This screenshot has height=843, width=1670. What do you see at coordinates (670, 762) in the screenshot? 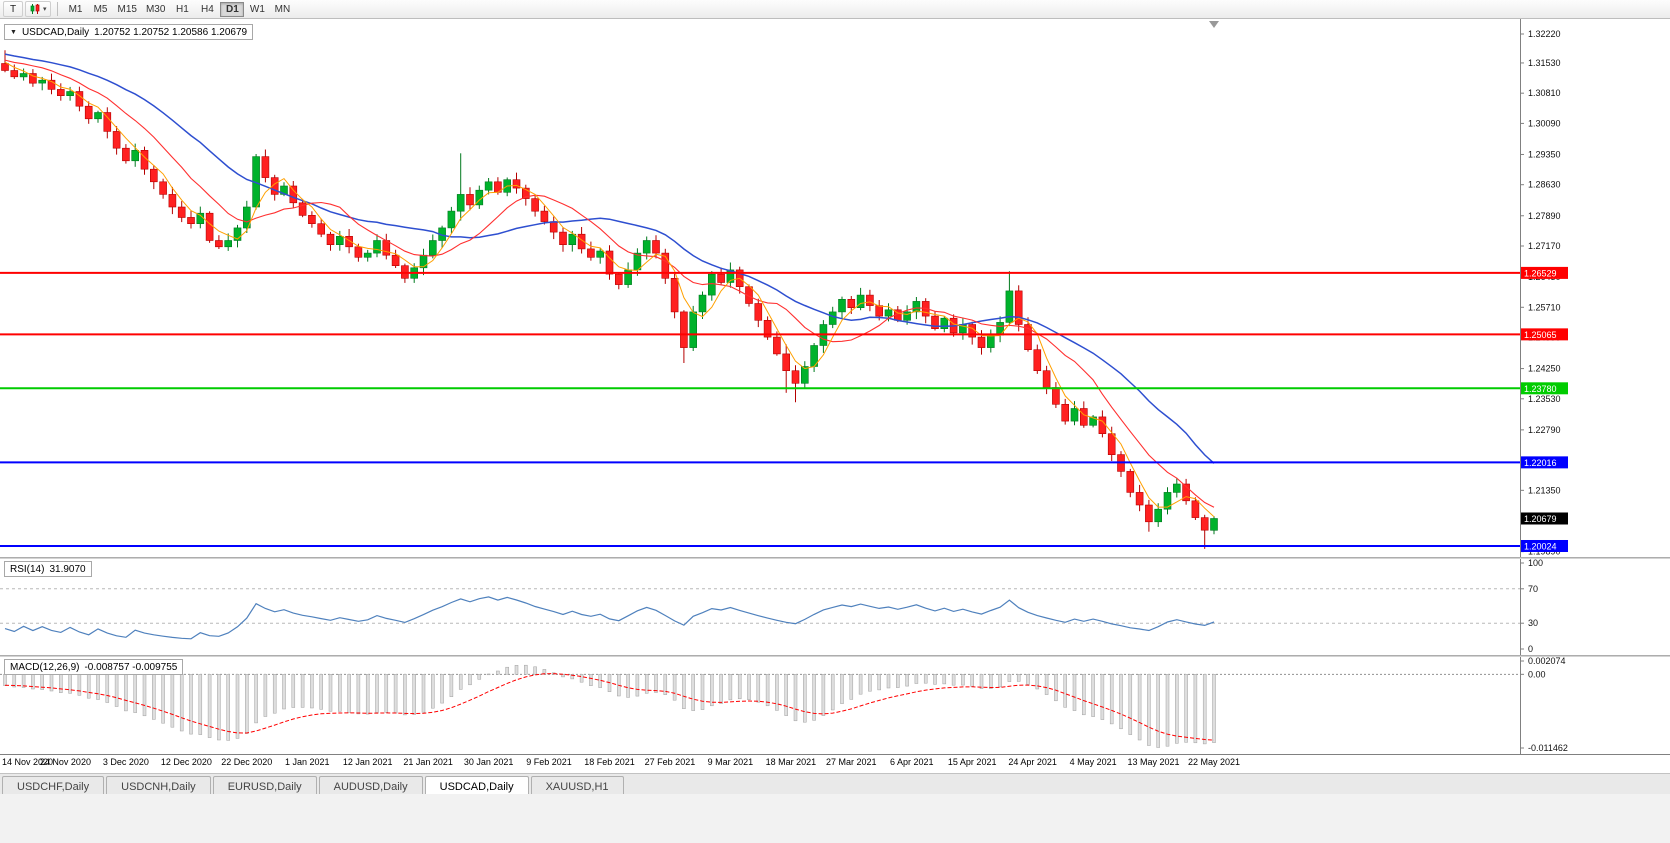
I see `date-label: 27 Feb 2021` at bounding box center [670, 762].